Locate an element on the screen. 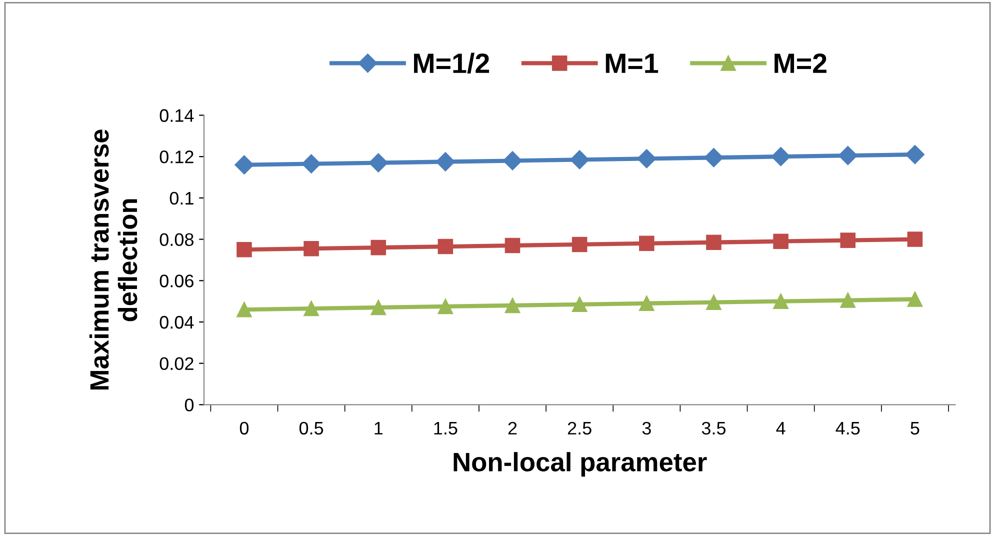 The image size is (995, 536). legend-label: M=2 is located at coordinates (800, 63).